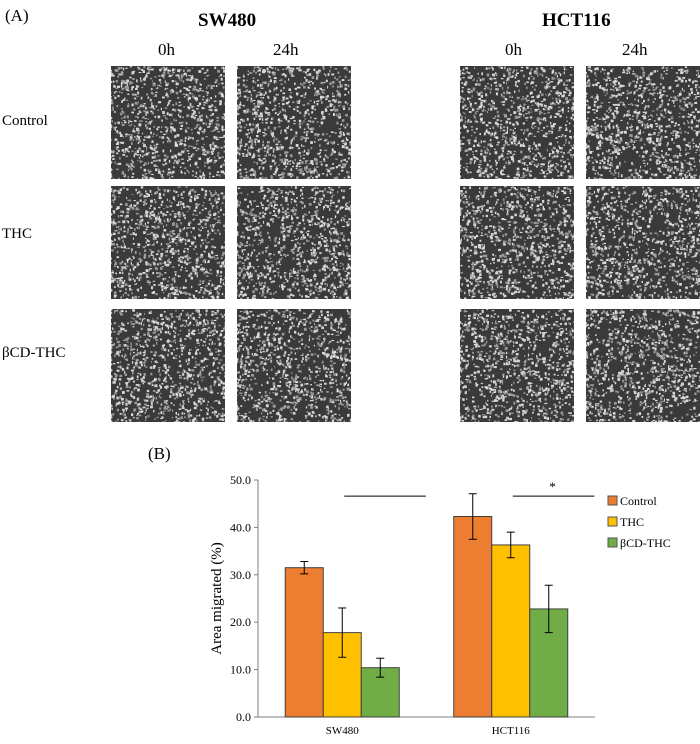 Image resolution: width=700 pixels, height=744 pixels. Describe the element at coordinates (552, 486) in the screenshot. I see `significance-star: *` at that location.